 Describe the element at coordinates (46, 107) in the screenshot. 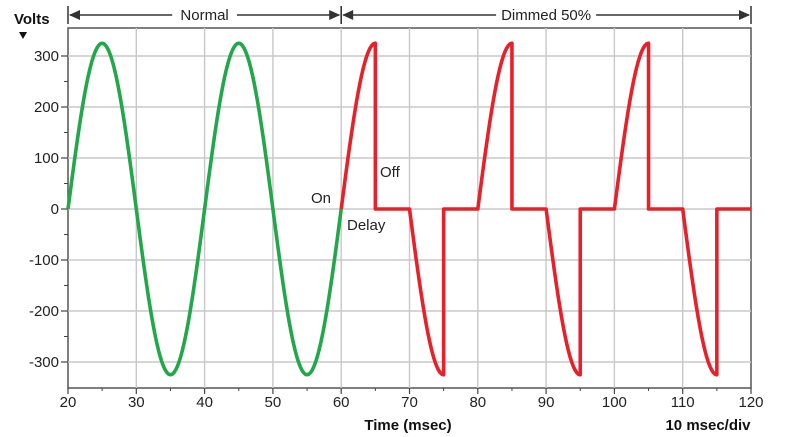

I see `y-tick-label: 200` at that location.